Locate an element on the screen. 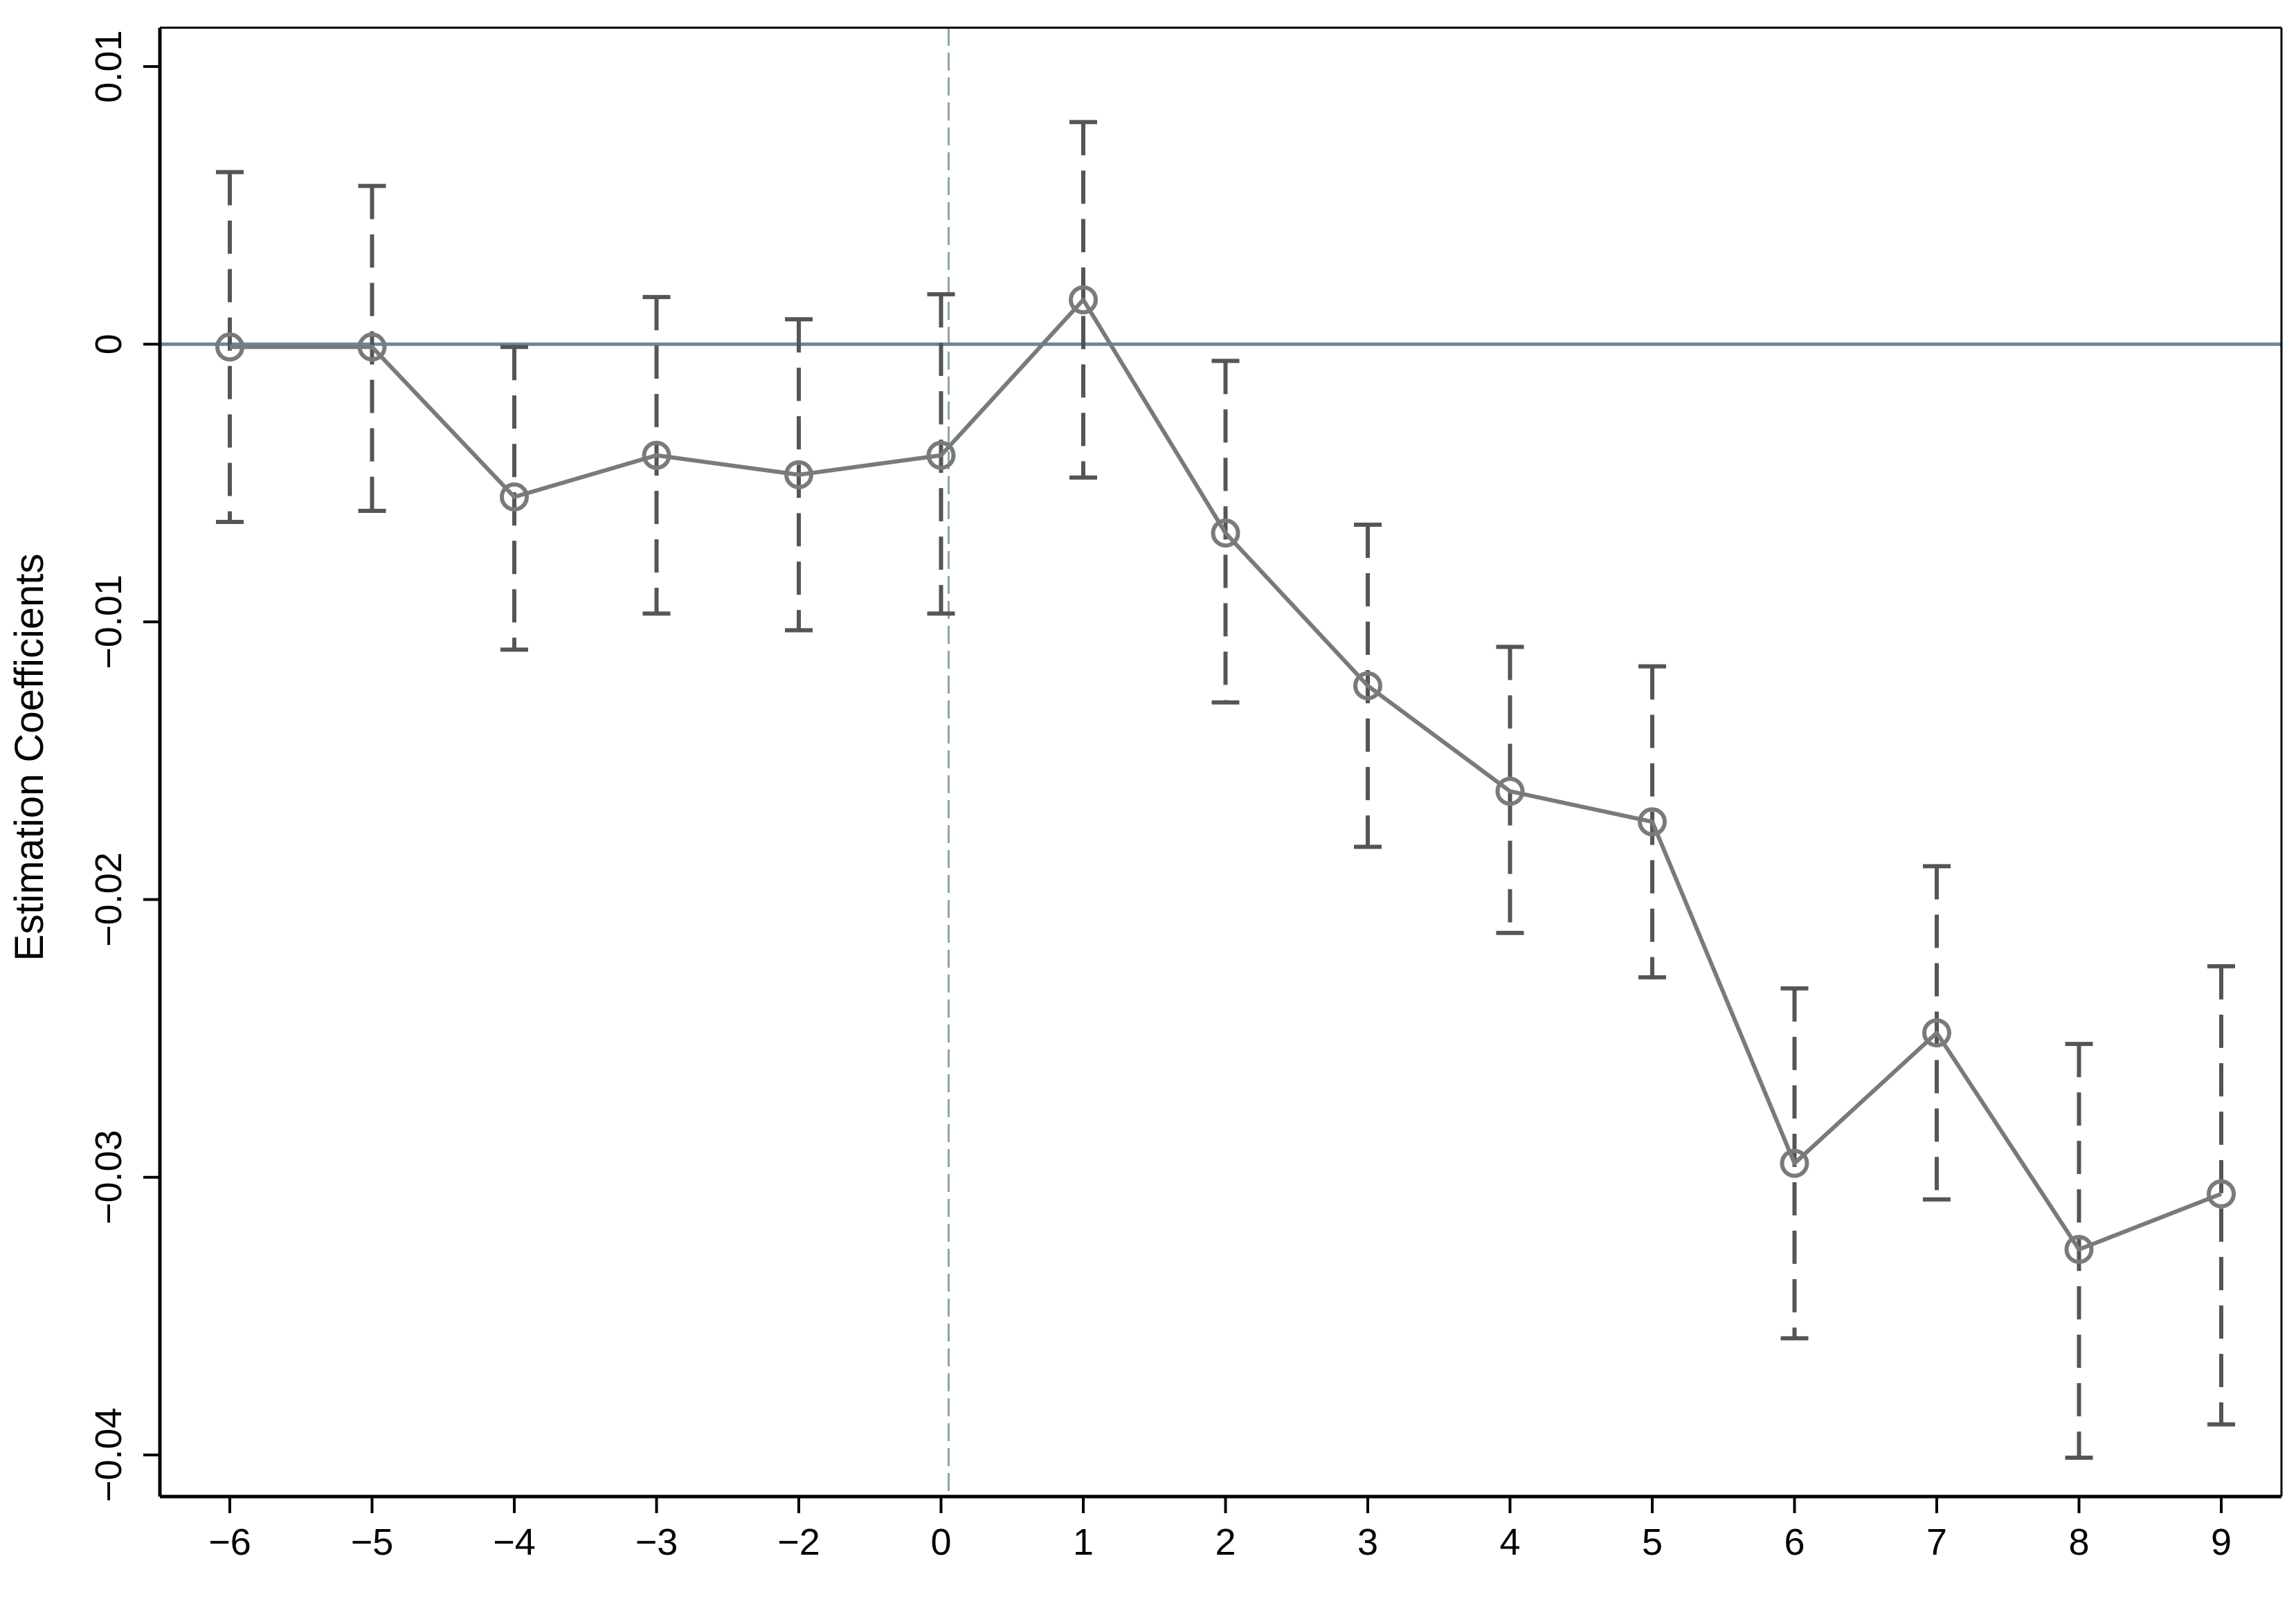 The image size is (2296, 1599). x-tick-label: 6 is located at coordinates (1794, 1542).